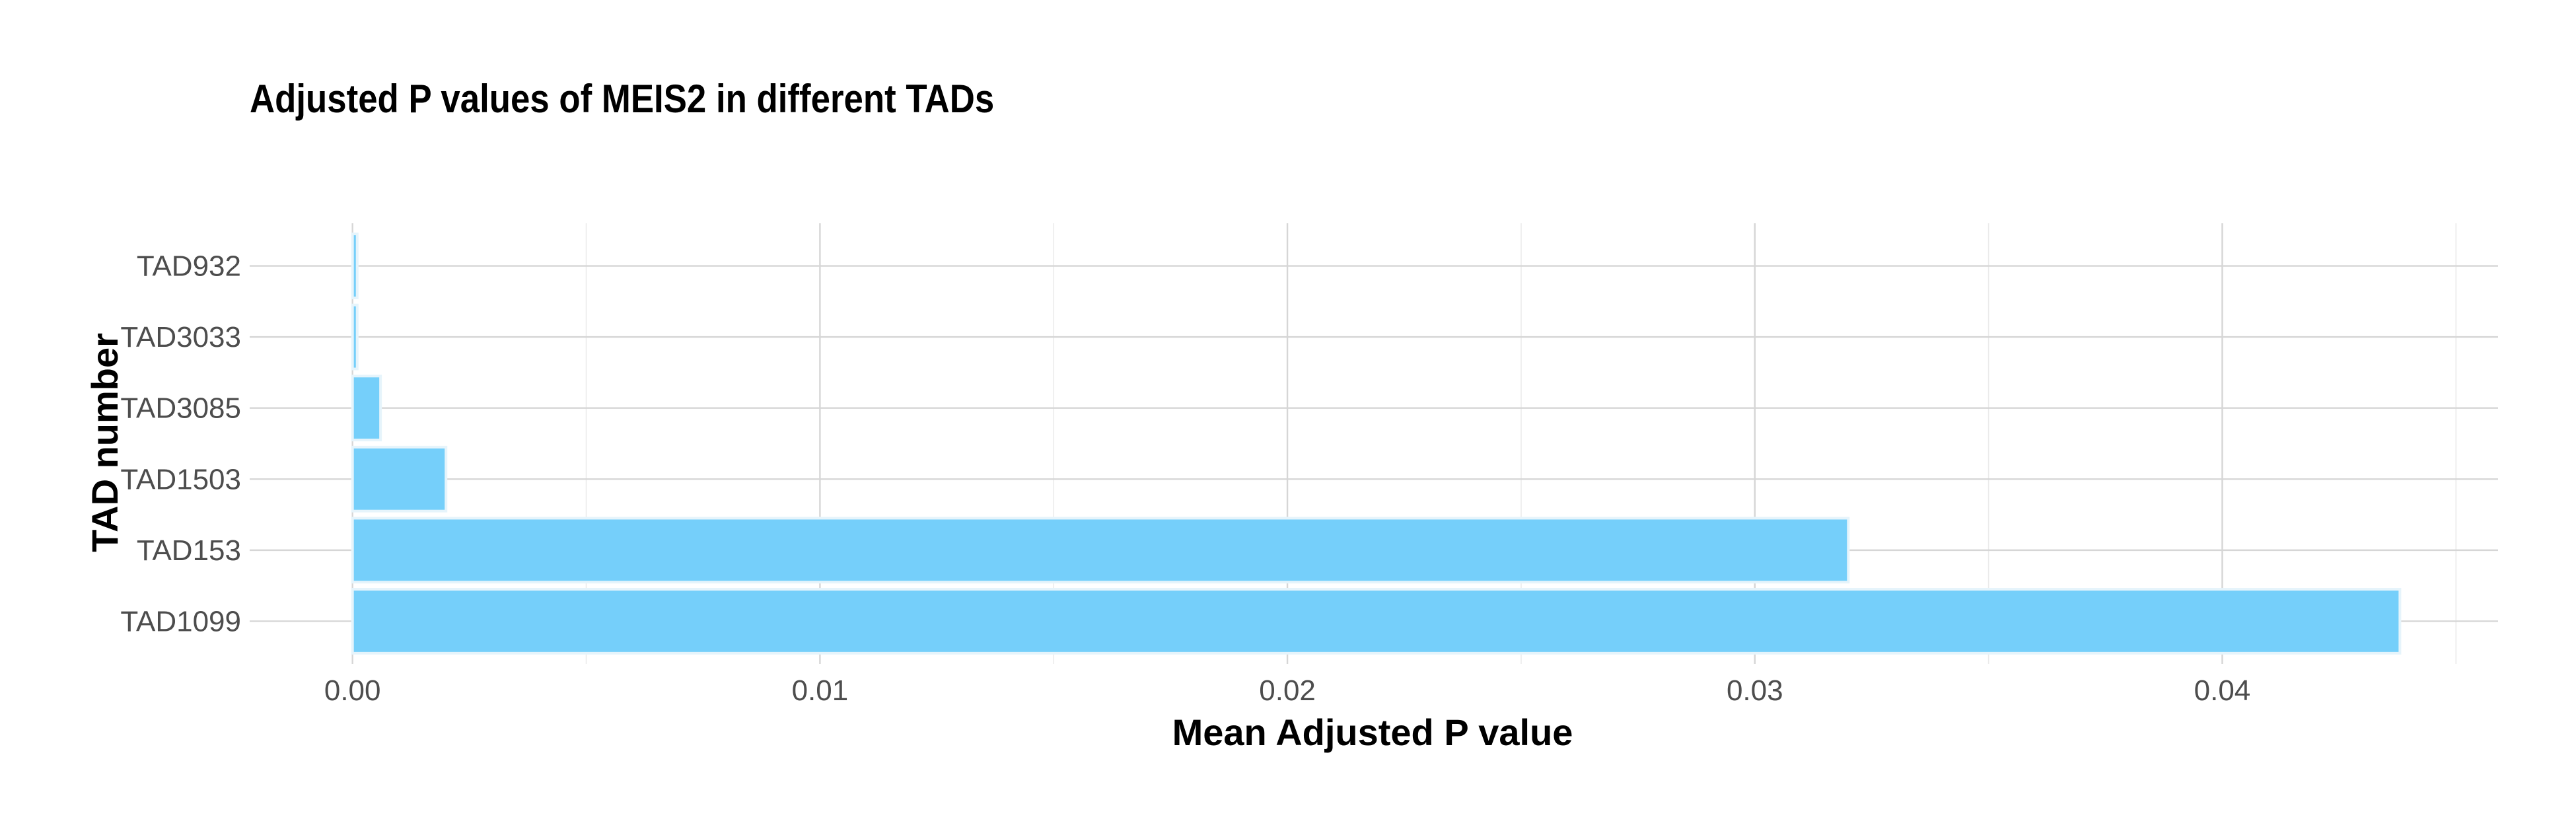  What do you see at coordinates (189, 266) in the screenshot?
I see `y-tick-label: TAD932` at bounding box center [189, 266].